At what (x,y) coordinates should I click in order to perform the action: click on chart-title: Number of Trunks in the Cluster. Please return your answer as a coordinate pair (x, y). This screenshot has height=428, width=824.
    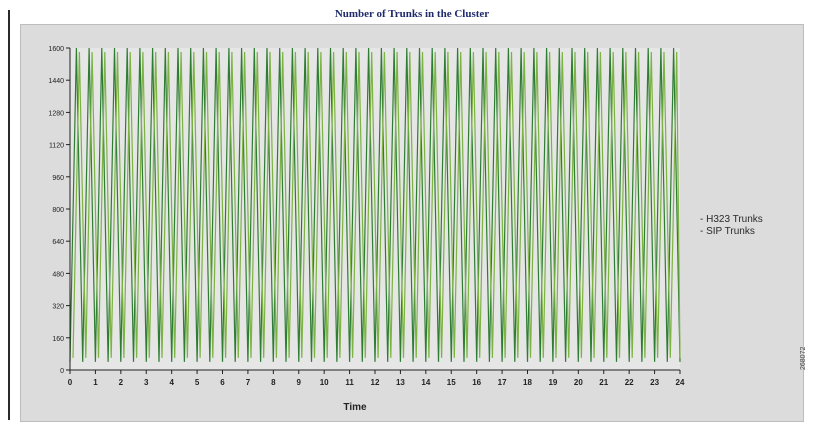
    Looking at the image, I should click on (412, 14).